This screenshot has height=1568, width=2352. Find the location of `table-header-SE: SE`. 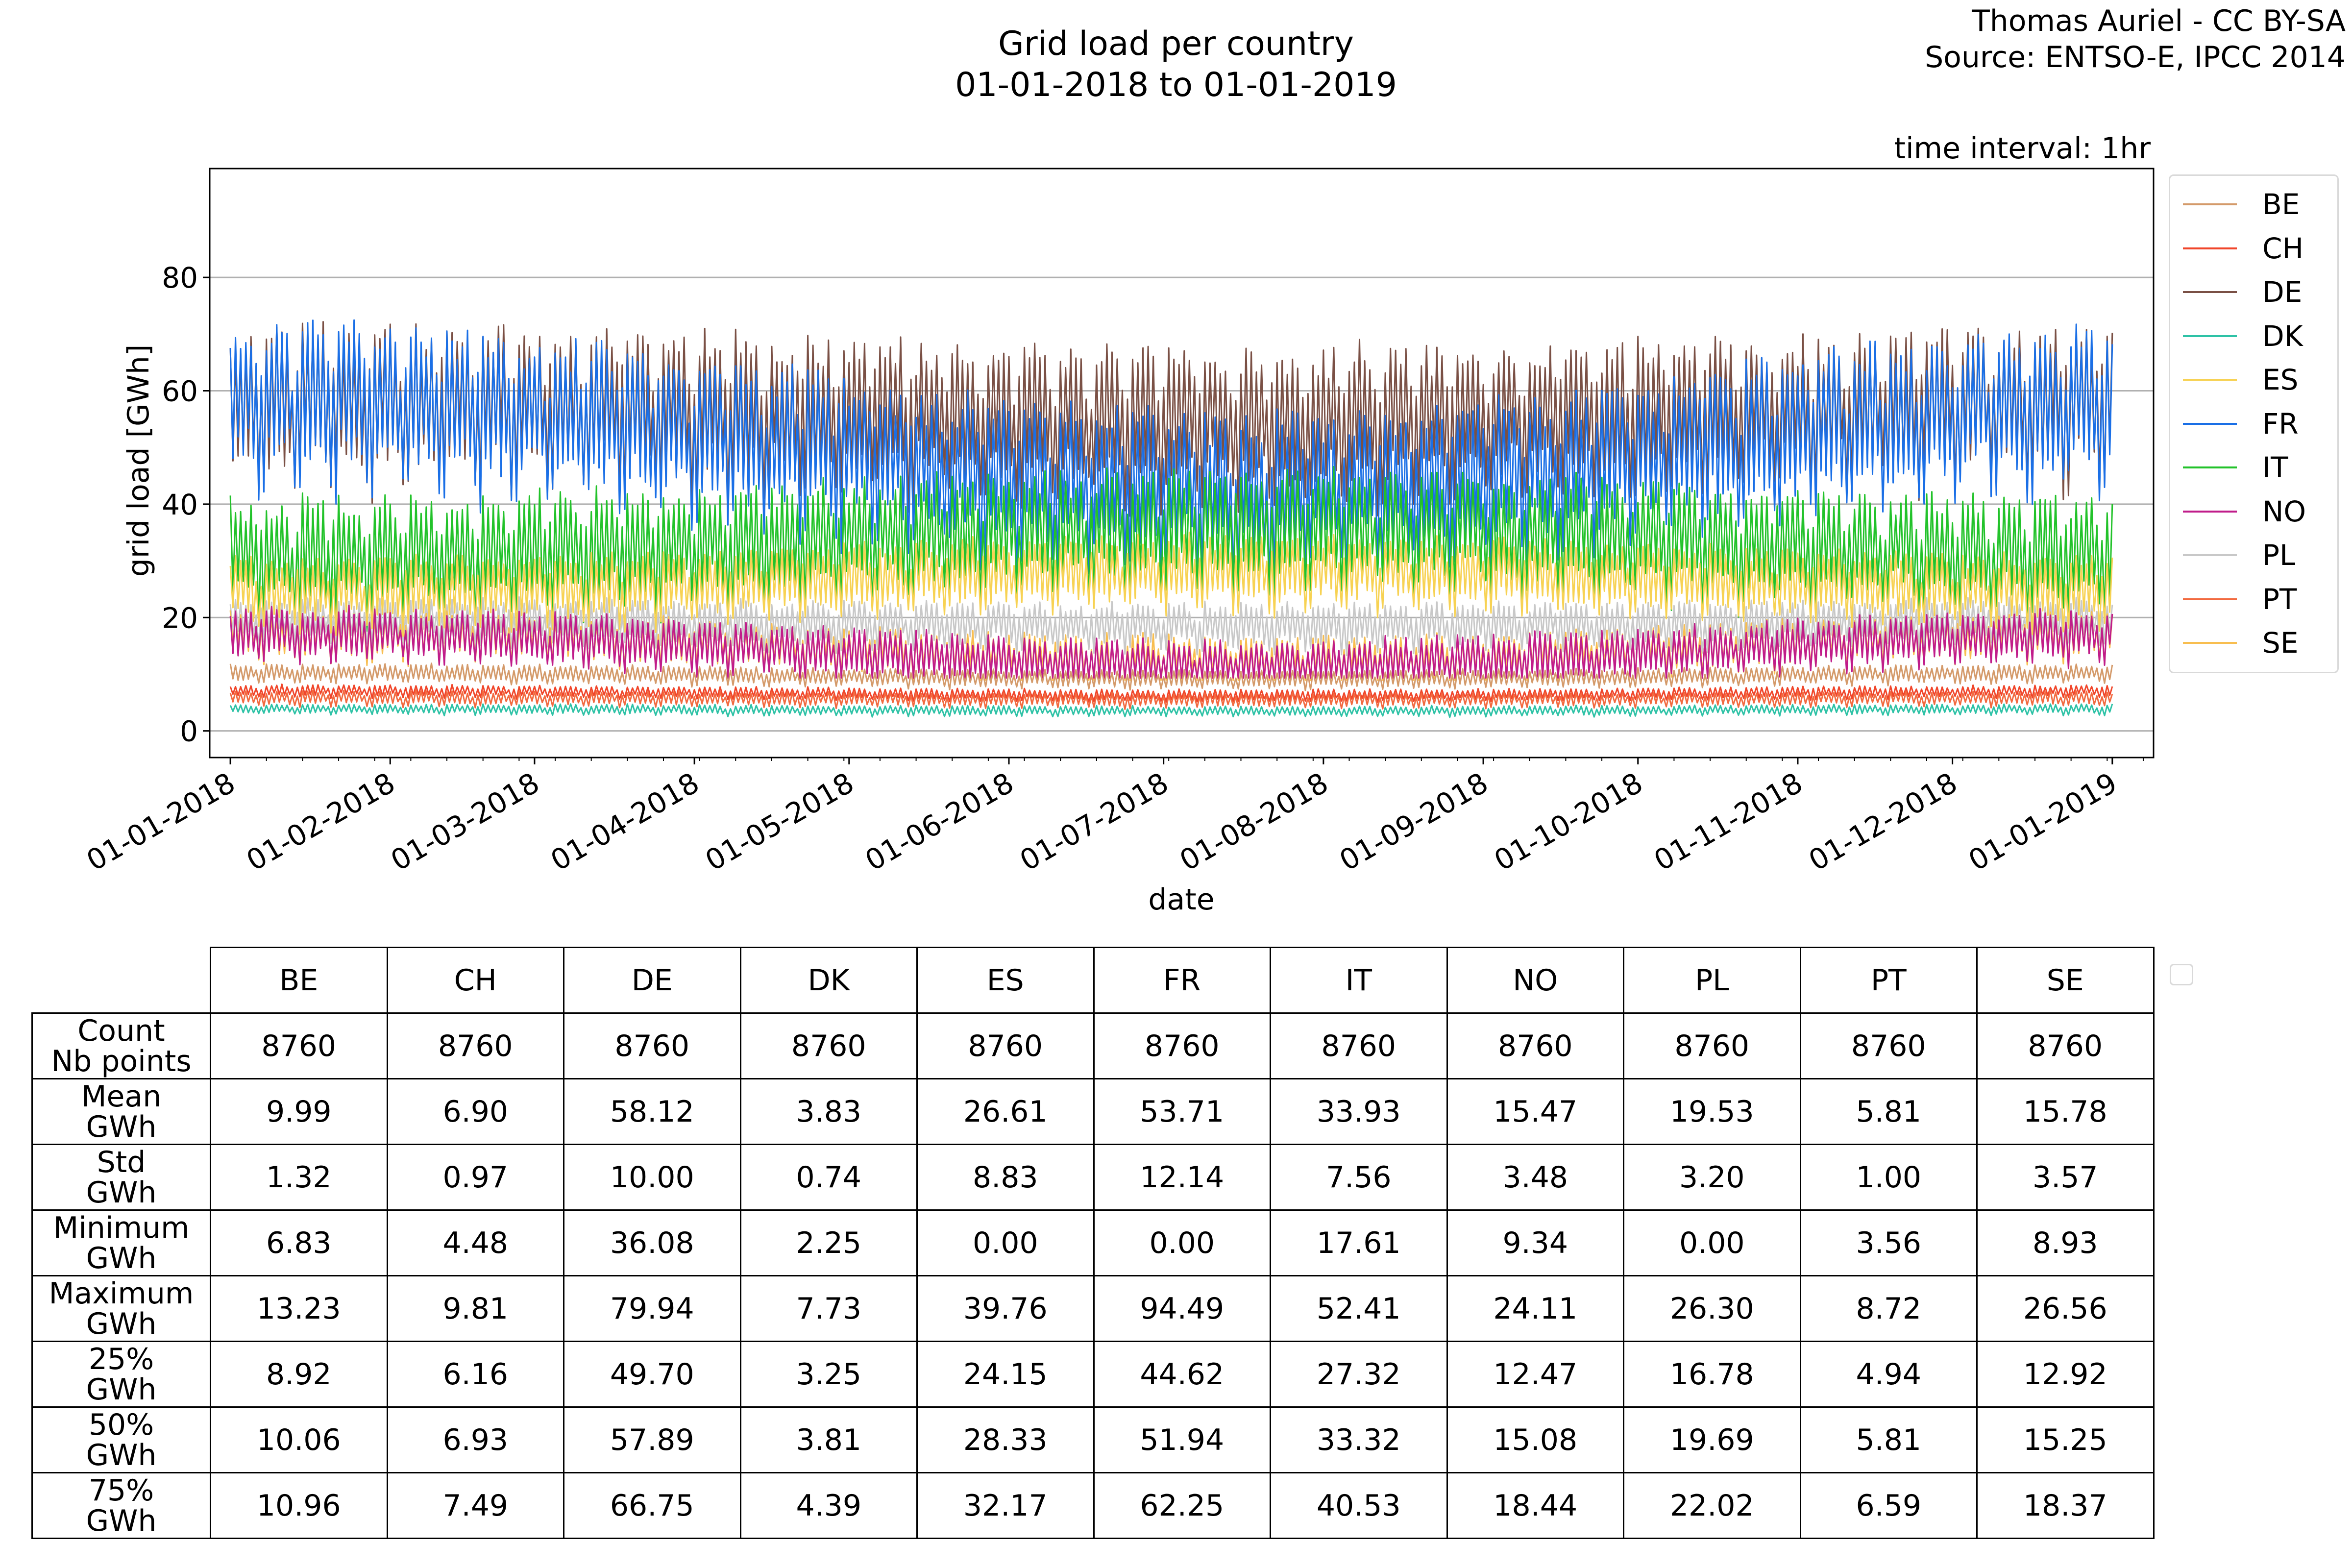

table-header-SE: SE is located at coordinates (2065, 980).